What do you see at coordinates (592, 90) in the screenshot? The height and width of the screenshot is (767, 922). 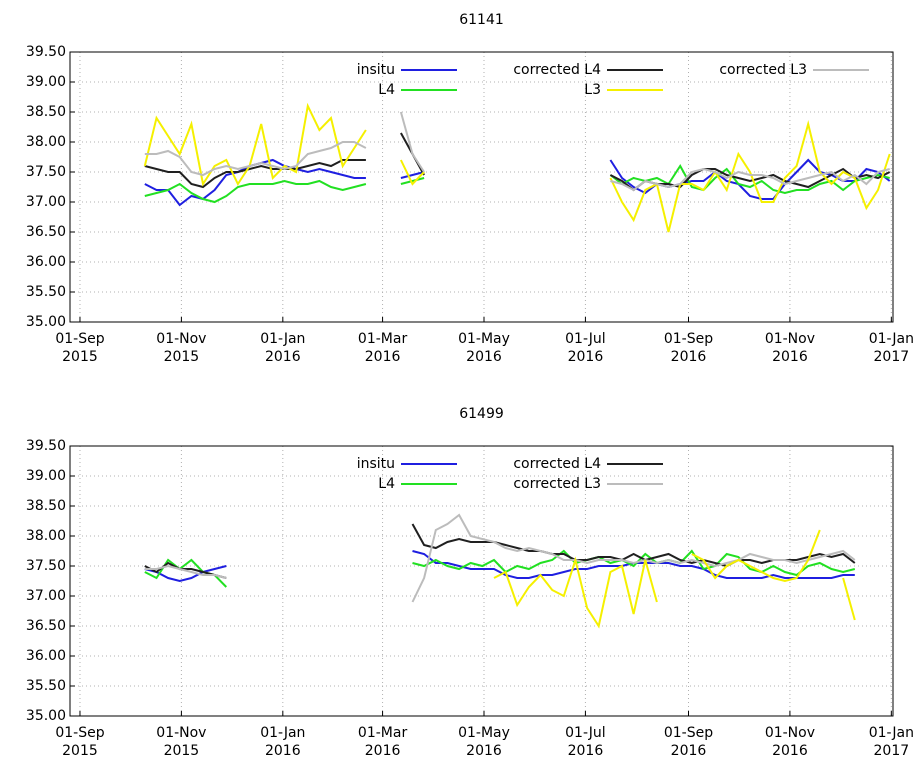 I see `legend-label: L3` at bounding box center [592, 90].